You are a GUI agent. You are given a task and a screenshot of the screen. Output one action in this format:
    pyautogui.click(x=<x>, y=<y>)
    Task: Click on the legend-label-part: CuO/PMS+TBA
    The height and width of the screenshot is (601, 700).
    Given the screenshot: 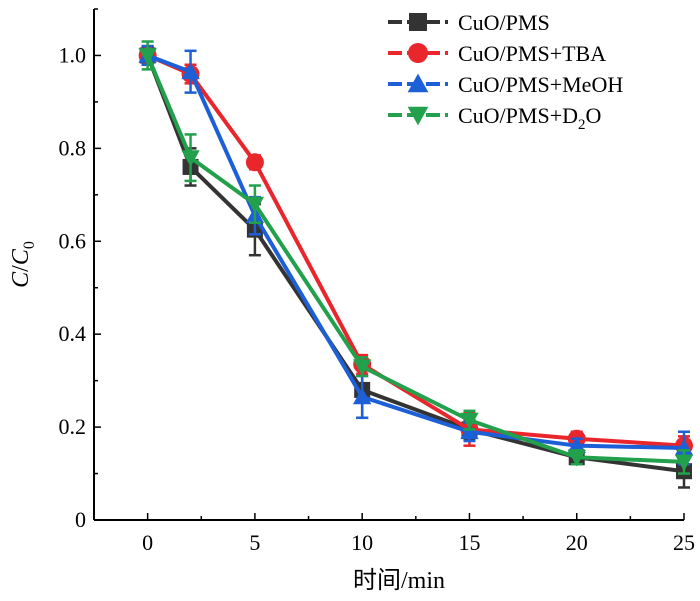 What is the action you would take?
    pyautogui.click(x=532, y=53)
    